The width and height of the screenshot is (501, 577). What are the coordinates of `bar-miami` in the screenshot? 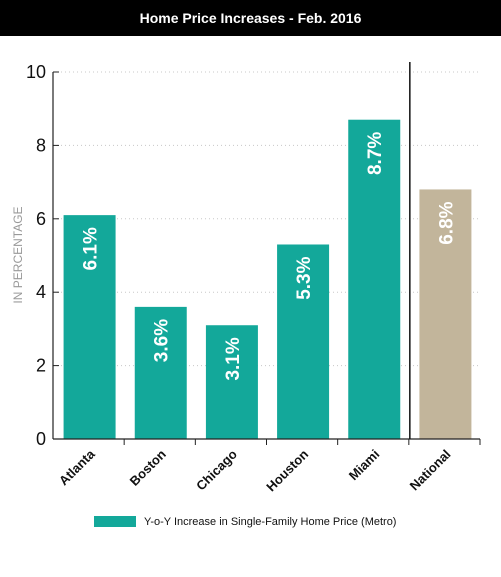 It's located at (374, 279).